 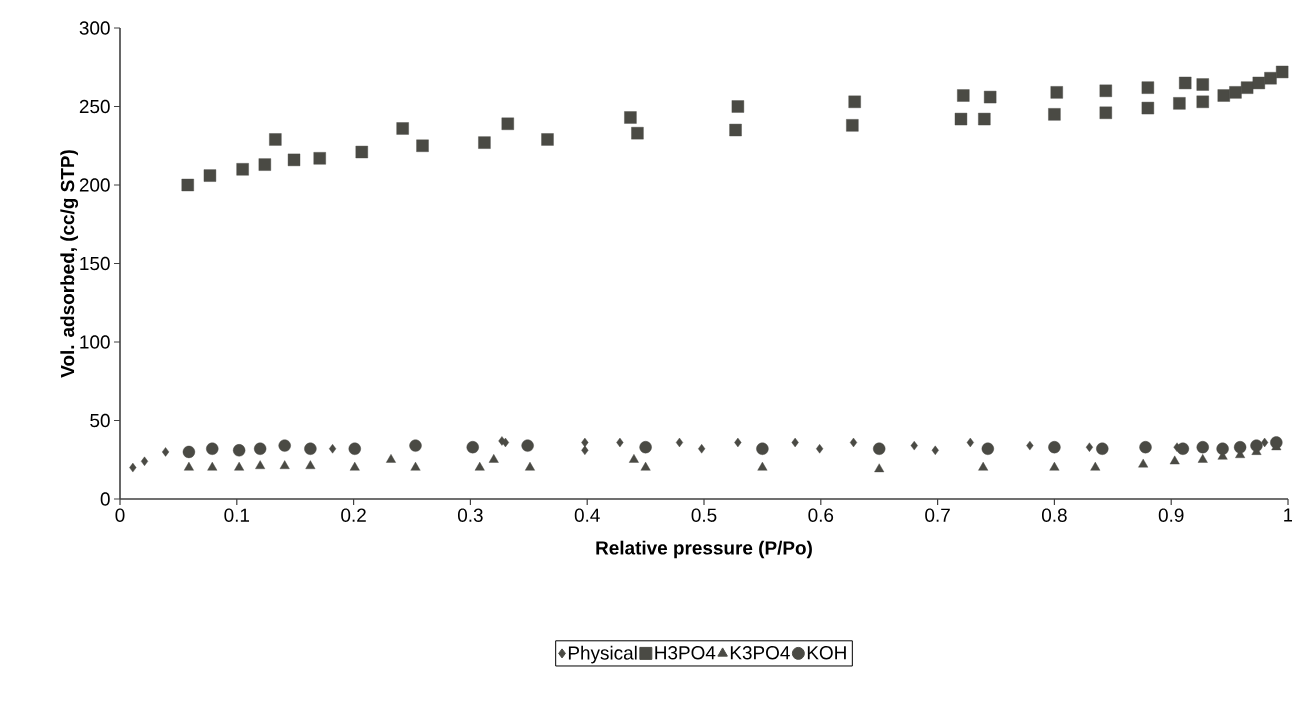 What do you see at coordinates (470, 515) in the screenshot?
I see `x-tick-label: 0.3` at bounding box center [470, 515].